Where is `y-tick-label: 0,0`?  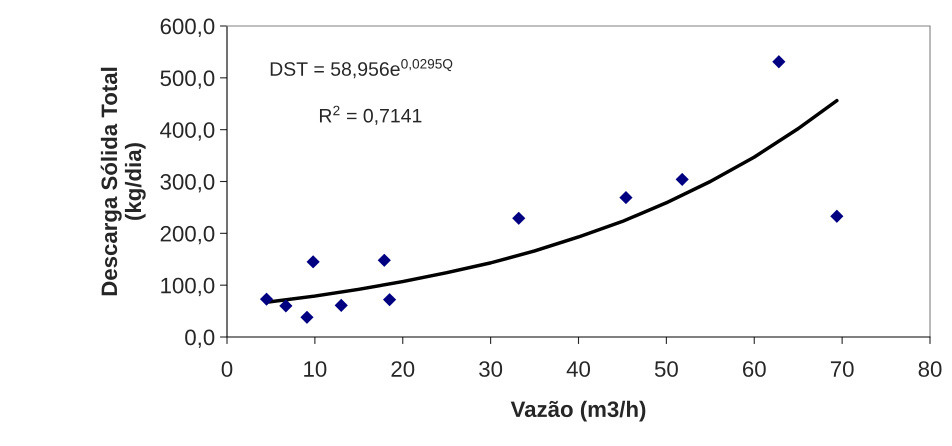
y-tick-label: 0,0 is located at coordinates (199, 339).